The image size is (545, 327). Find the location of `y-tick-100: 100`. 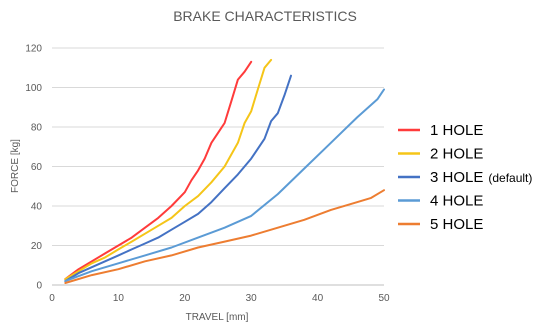

y-tick-100: 100 is located at coordinates (33, 88).